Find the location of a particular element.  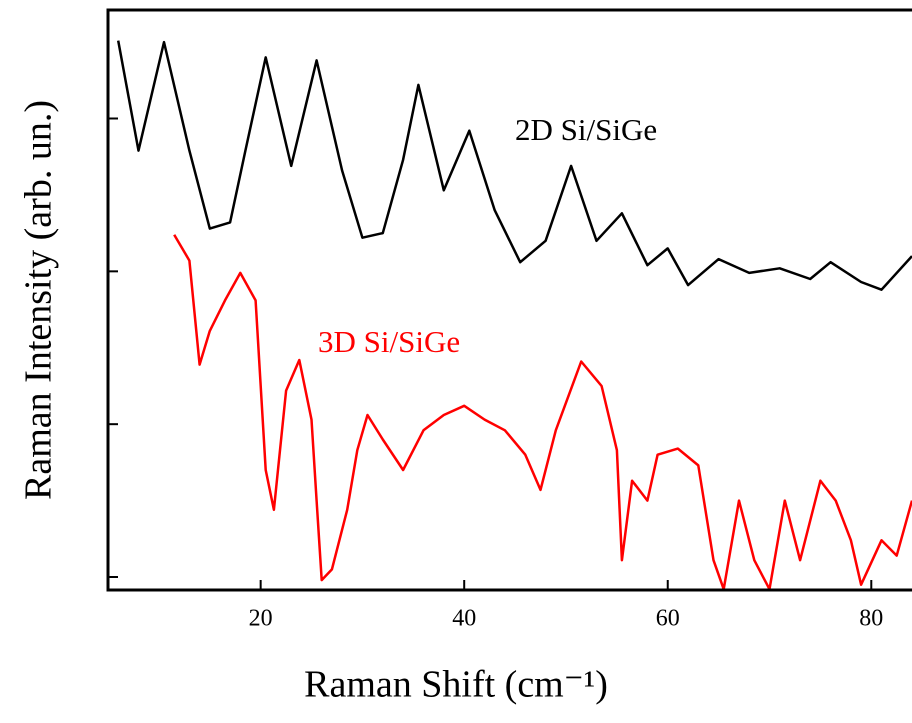

x-axis-label: Raman Shift (cm⁻¹) is located at coordinates (456, 685).